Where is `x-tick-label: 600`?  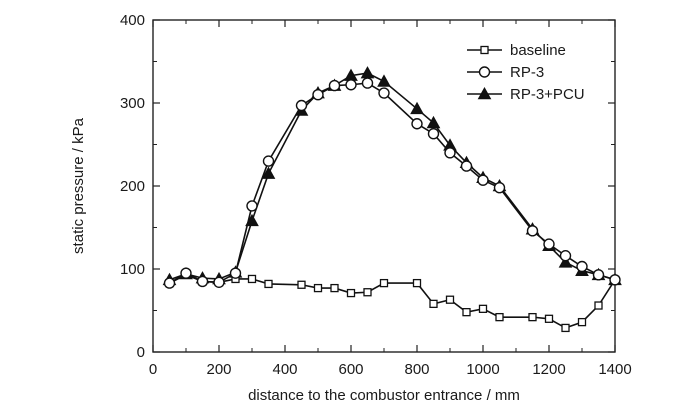 x-tick-label: 600 is located at coordinates (350, 369).